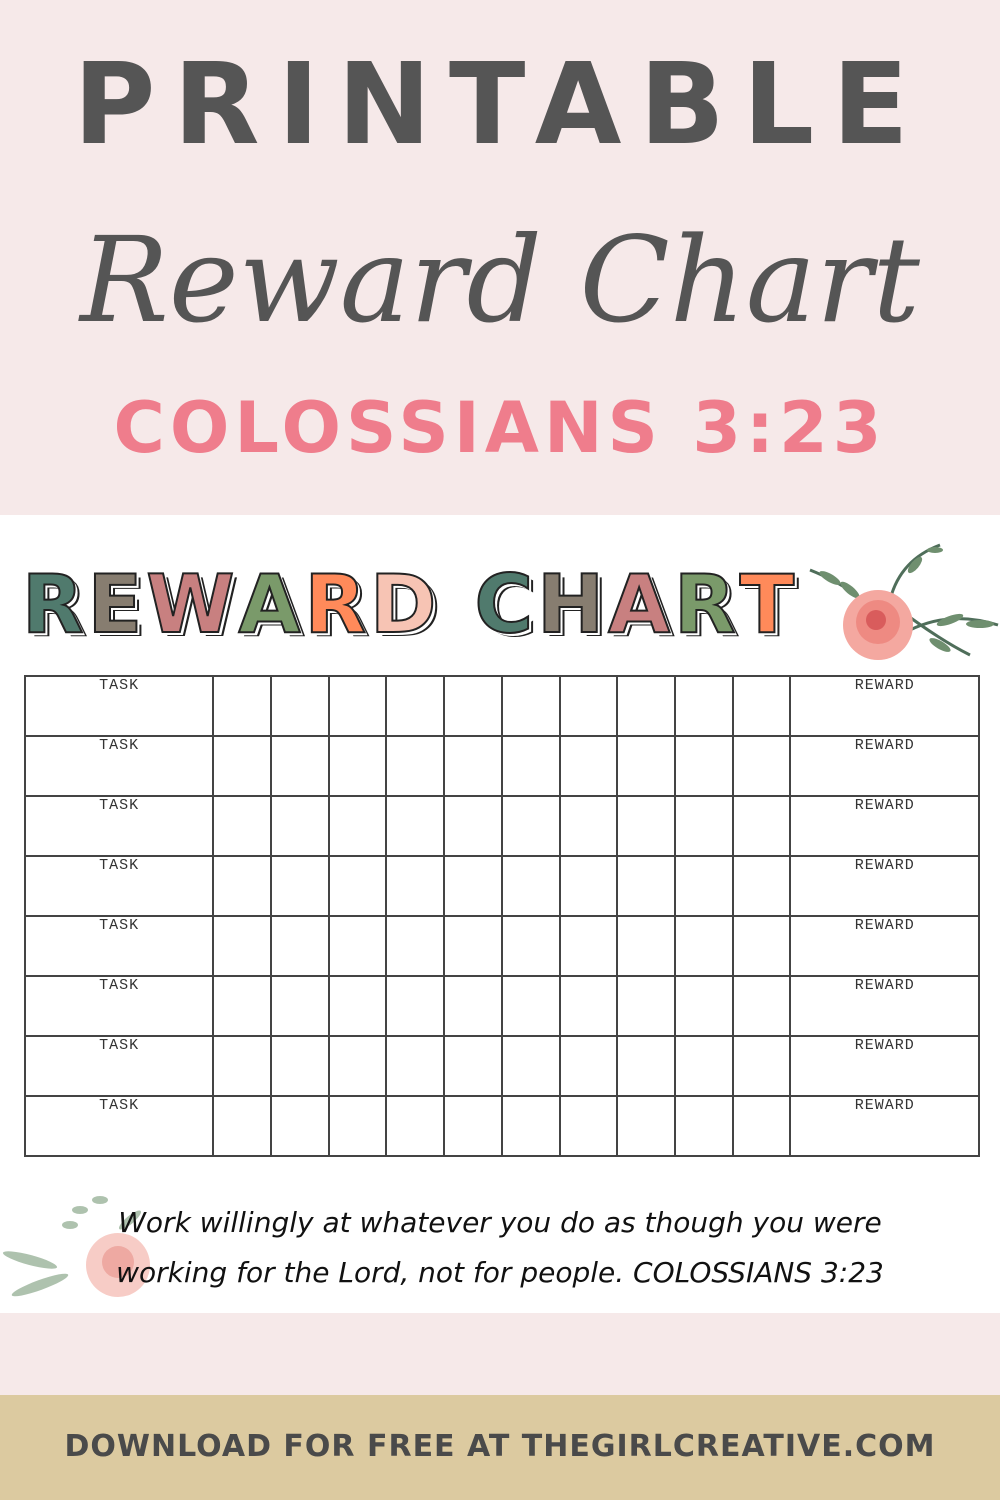 The height and width of the screenshot is (1500, 1000). What do you see at coordinates (639, 604) in the screenshot?
I see `title-letter: A` at bounding box center [639, 604].